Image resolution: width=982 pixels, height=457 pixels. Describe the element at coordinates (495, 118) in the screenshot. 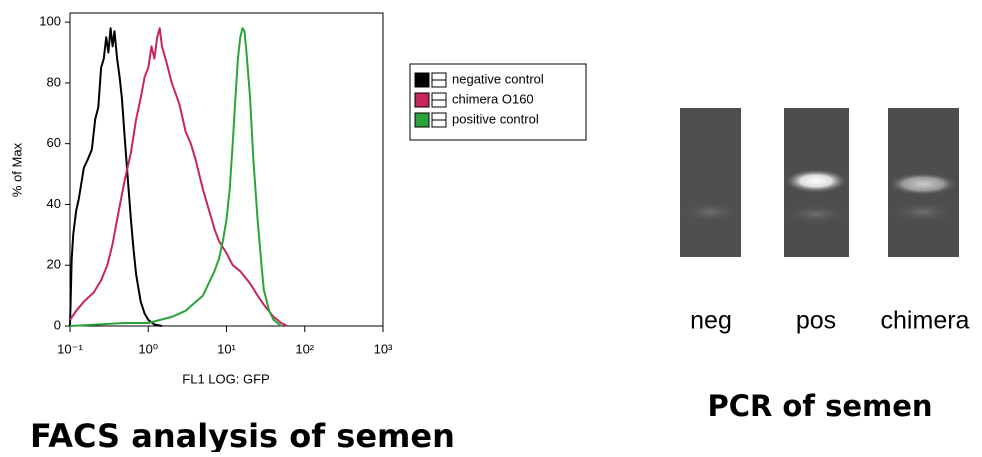

I see `legend-label: positive control` at that location.